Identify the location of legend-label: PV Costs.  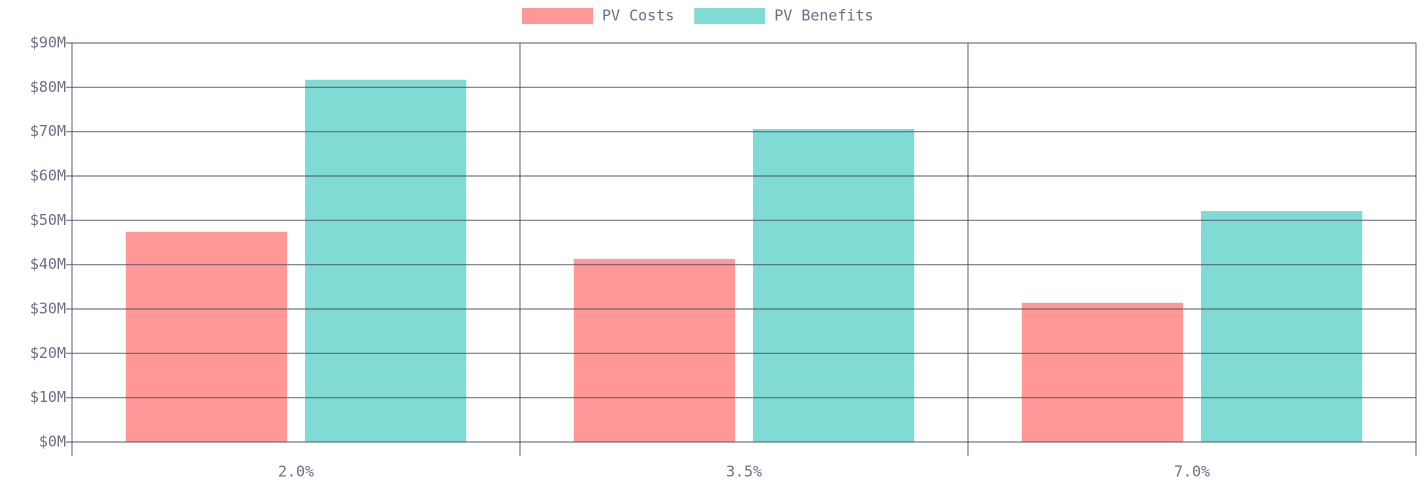
(638, 16).